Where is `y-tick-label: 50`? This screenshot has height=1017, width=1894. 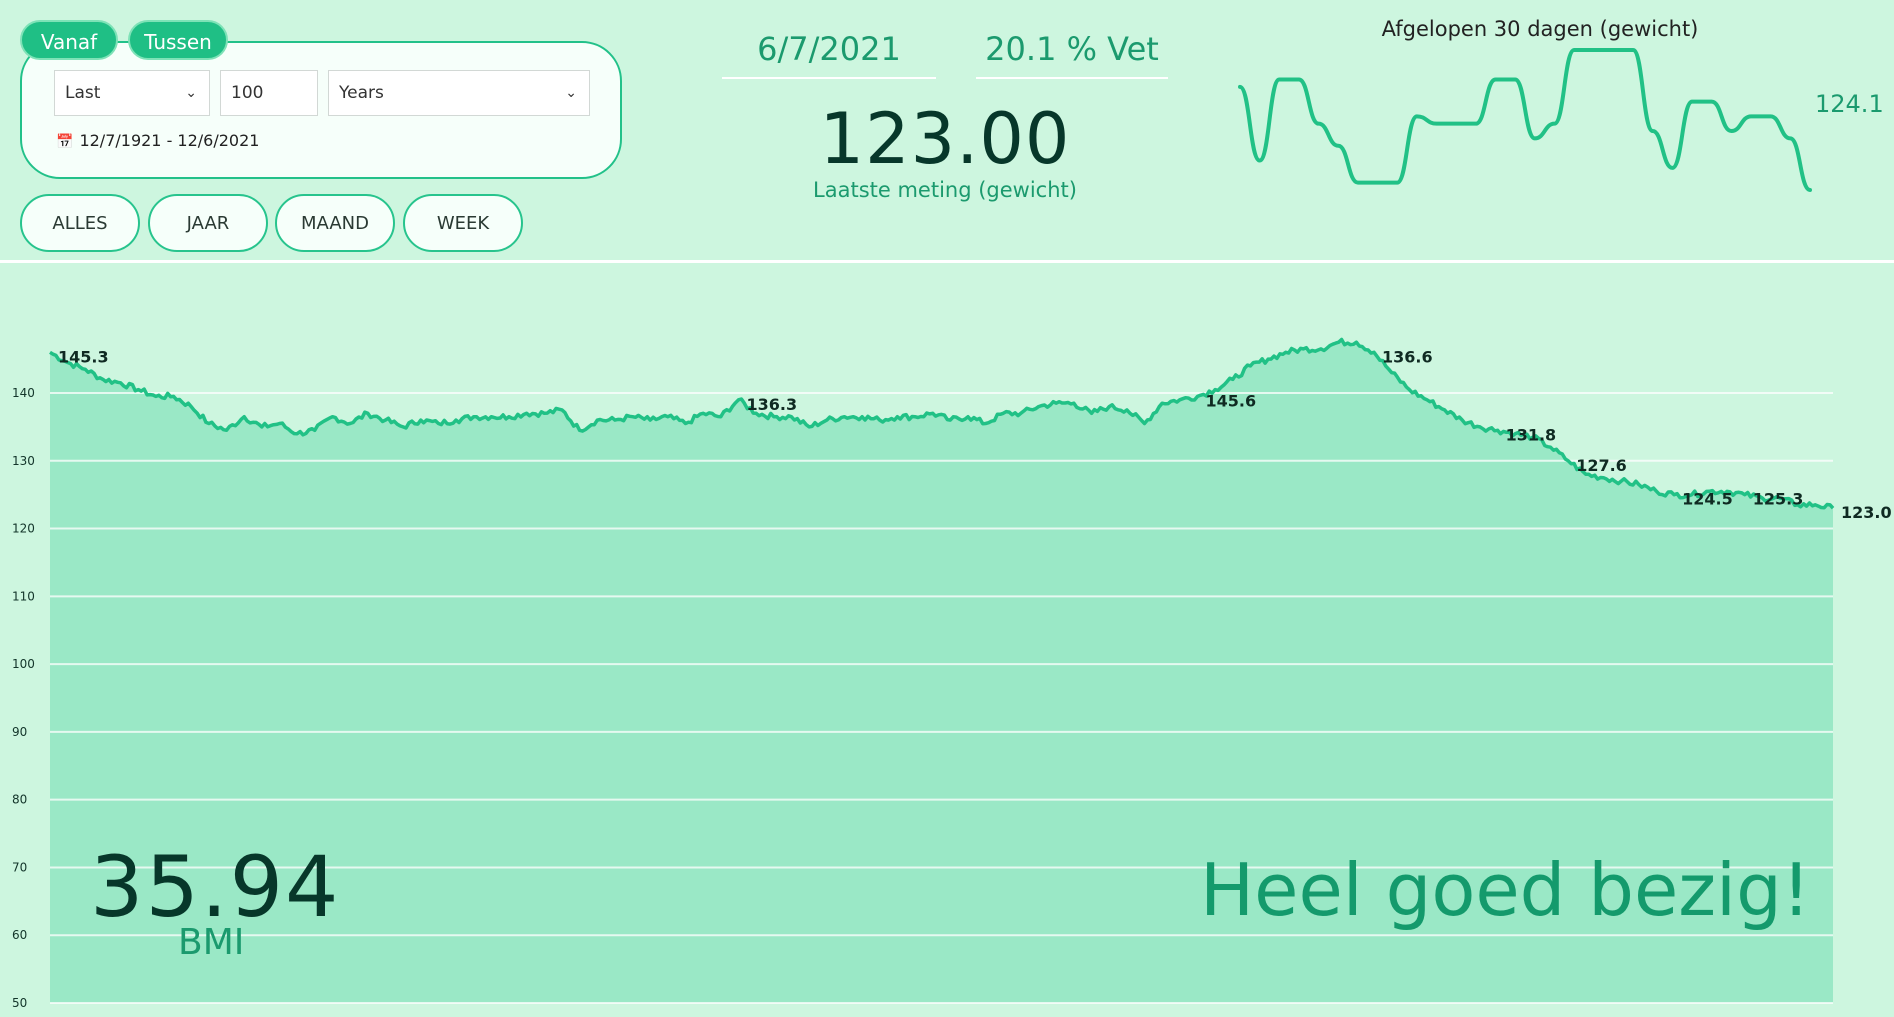
y-tick-label: 50 is located at coordinates (19, 1003).